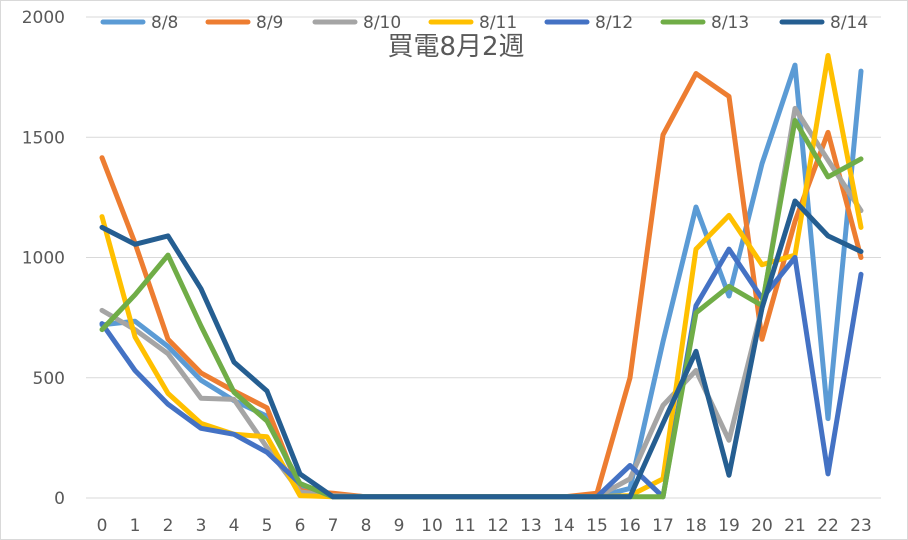 This screenshot has height=540, width=908. What do you see at coordinates (531, 526) in the screenshot?
I see `x-tick-label: 13` at bounding box center [531, 526].